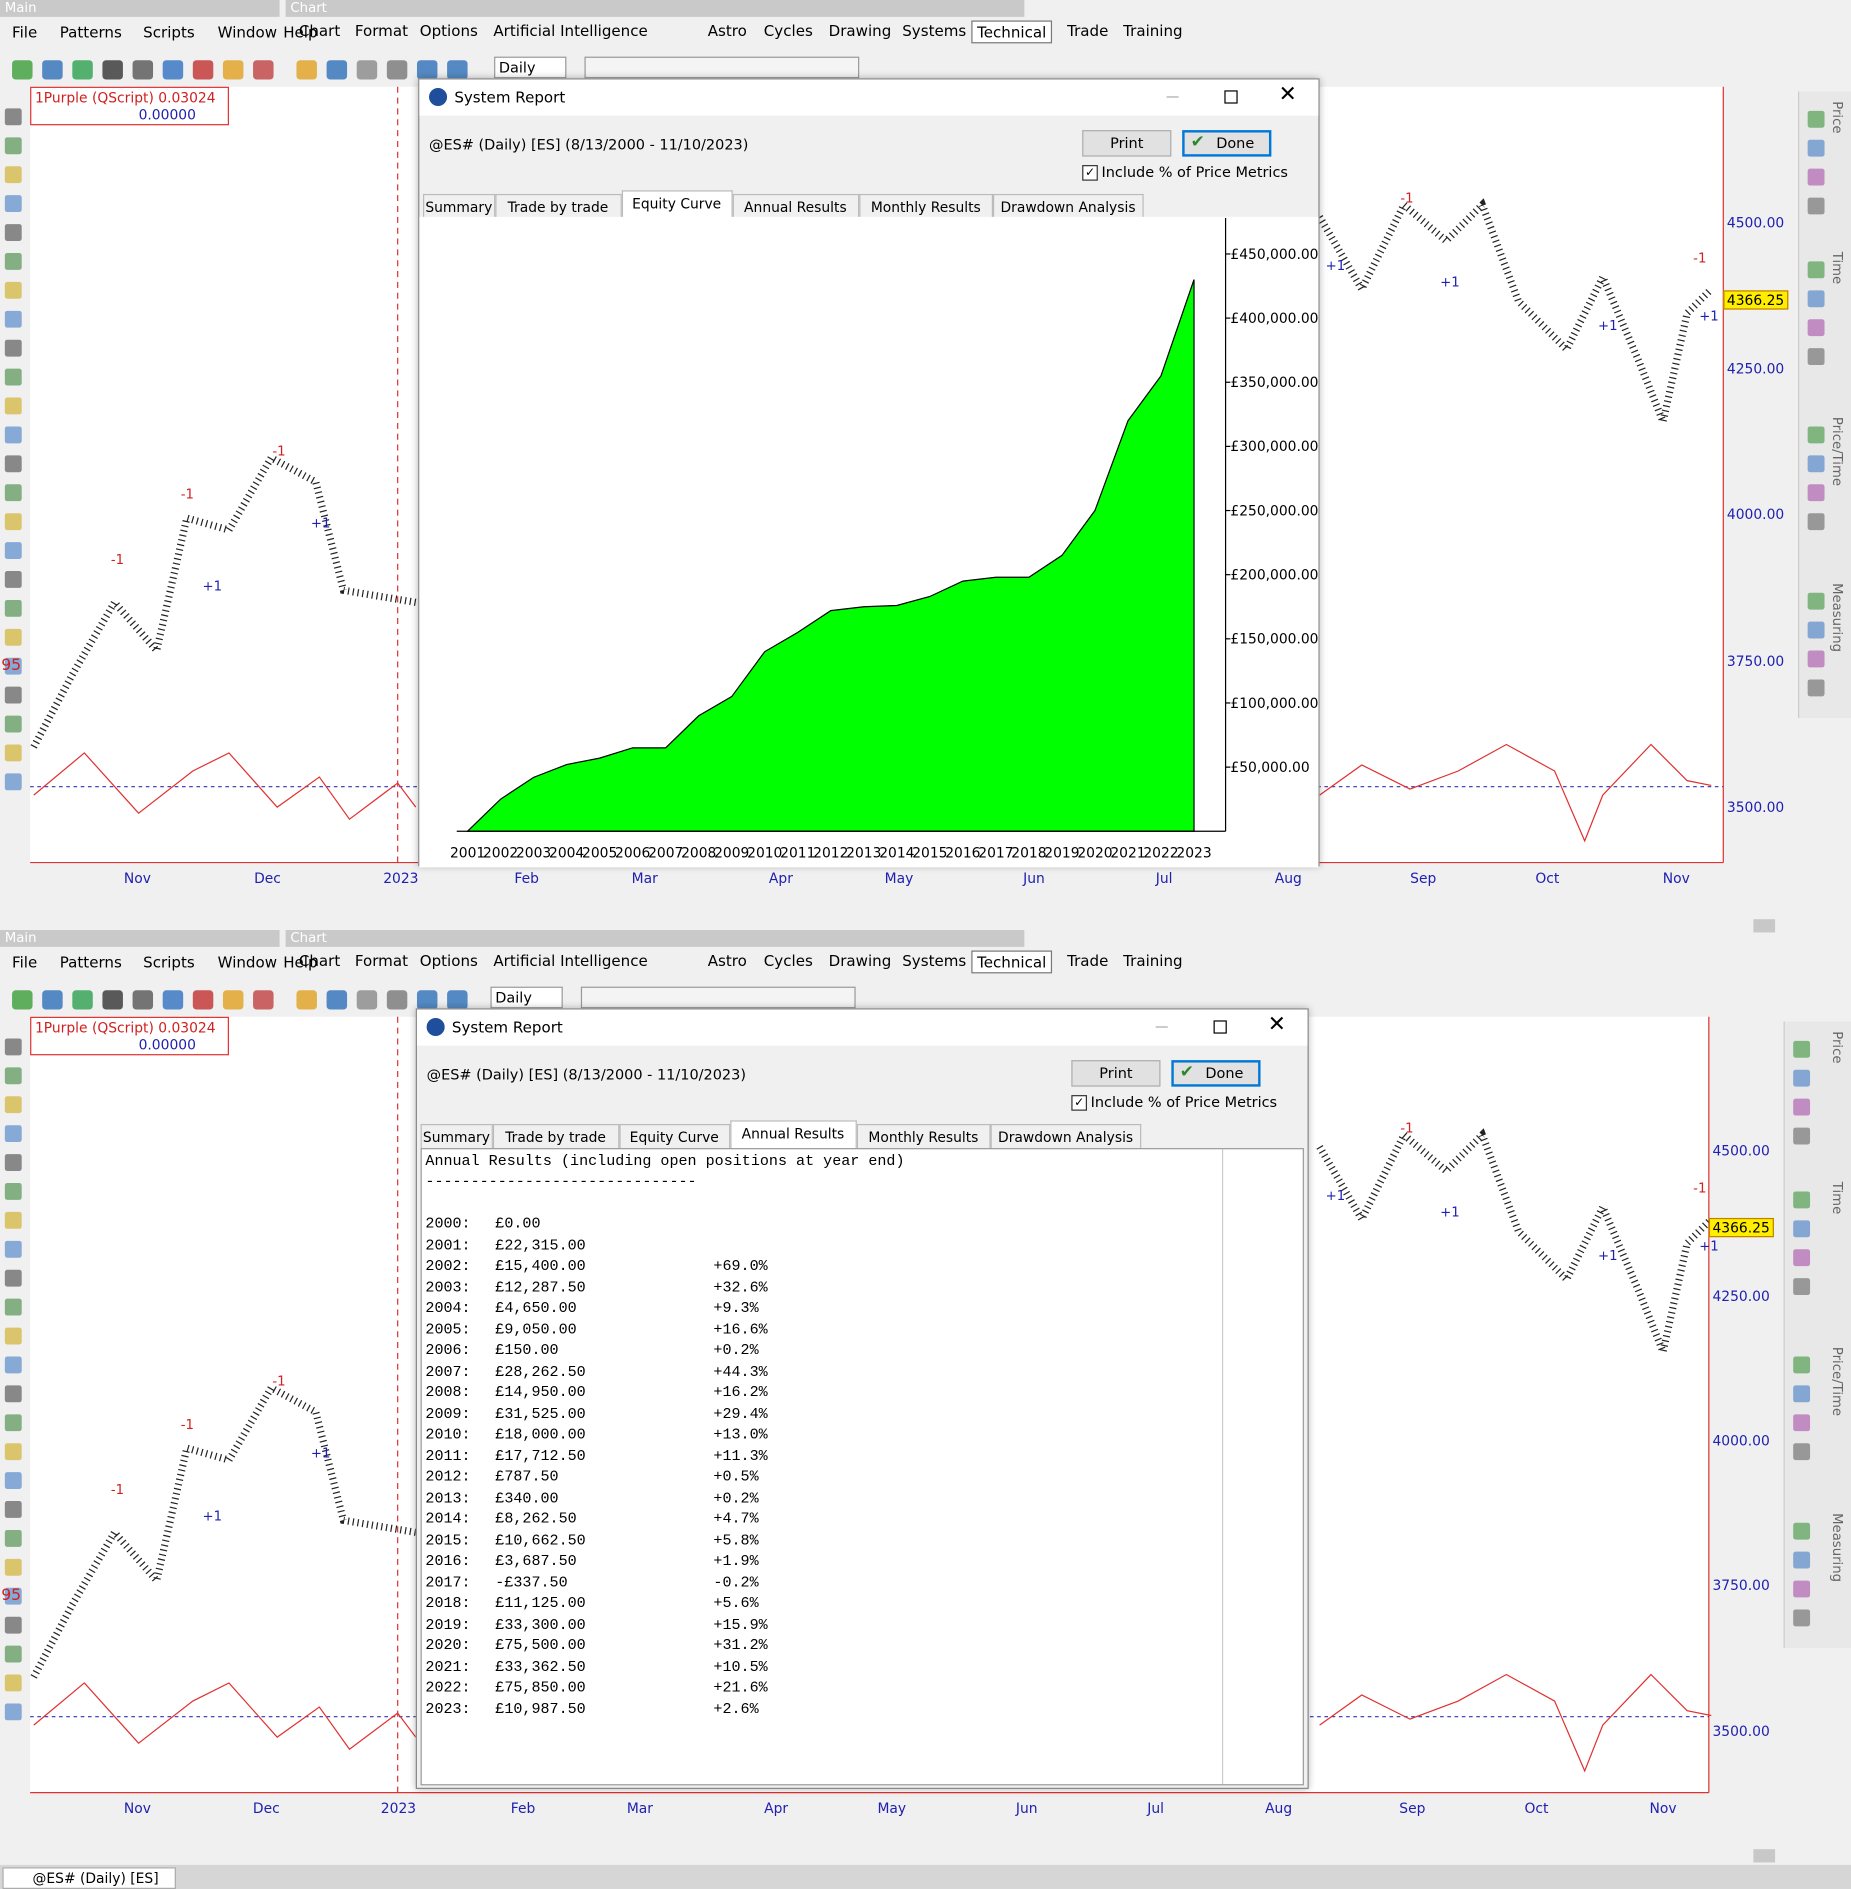 This screenshot has height=1889, width=1851. I want to click on menu-item: Patterns, so click(90, 961).